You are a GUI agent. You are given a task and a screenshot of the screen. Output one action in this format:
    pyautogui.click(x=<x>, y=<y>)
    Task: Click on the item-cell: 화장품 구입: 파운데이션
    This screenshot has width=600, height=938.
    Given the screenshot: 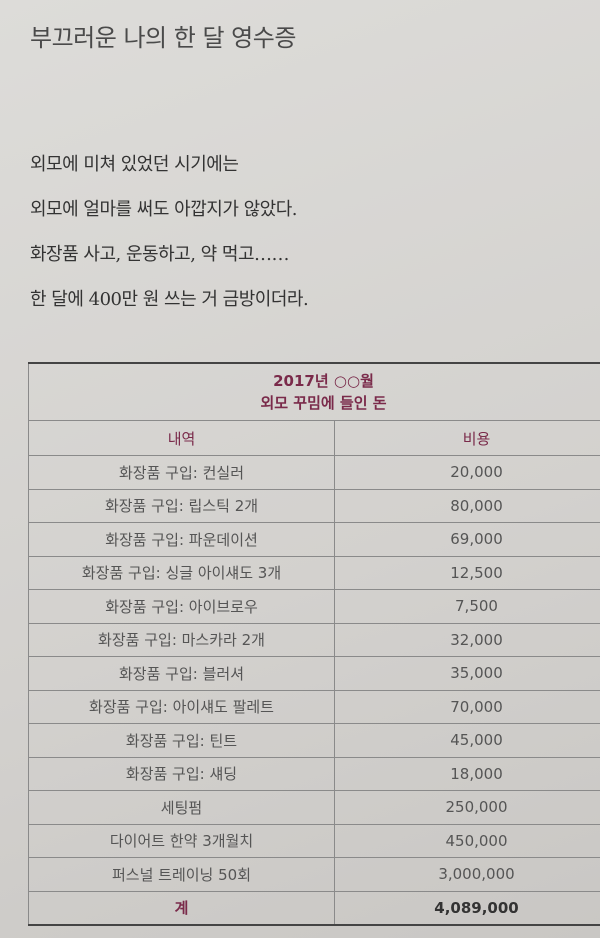 What is the action you would take?
    pyautogui.click(x=181, y=539)
    